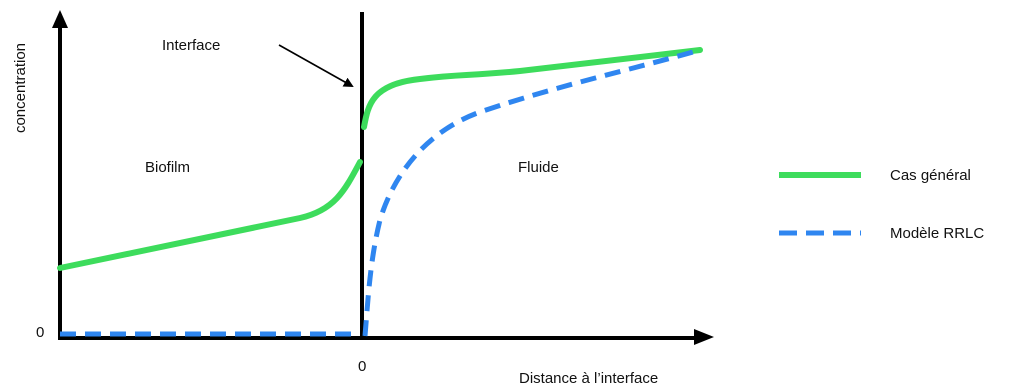 The width and height of the screenshot is (1011, 389). Describe the element at coordinates (20, 88) in the screenshot. I see `y-axis-label: concentration` at that location.